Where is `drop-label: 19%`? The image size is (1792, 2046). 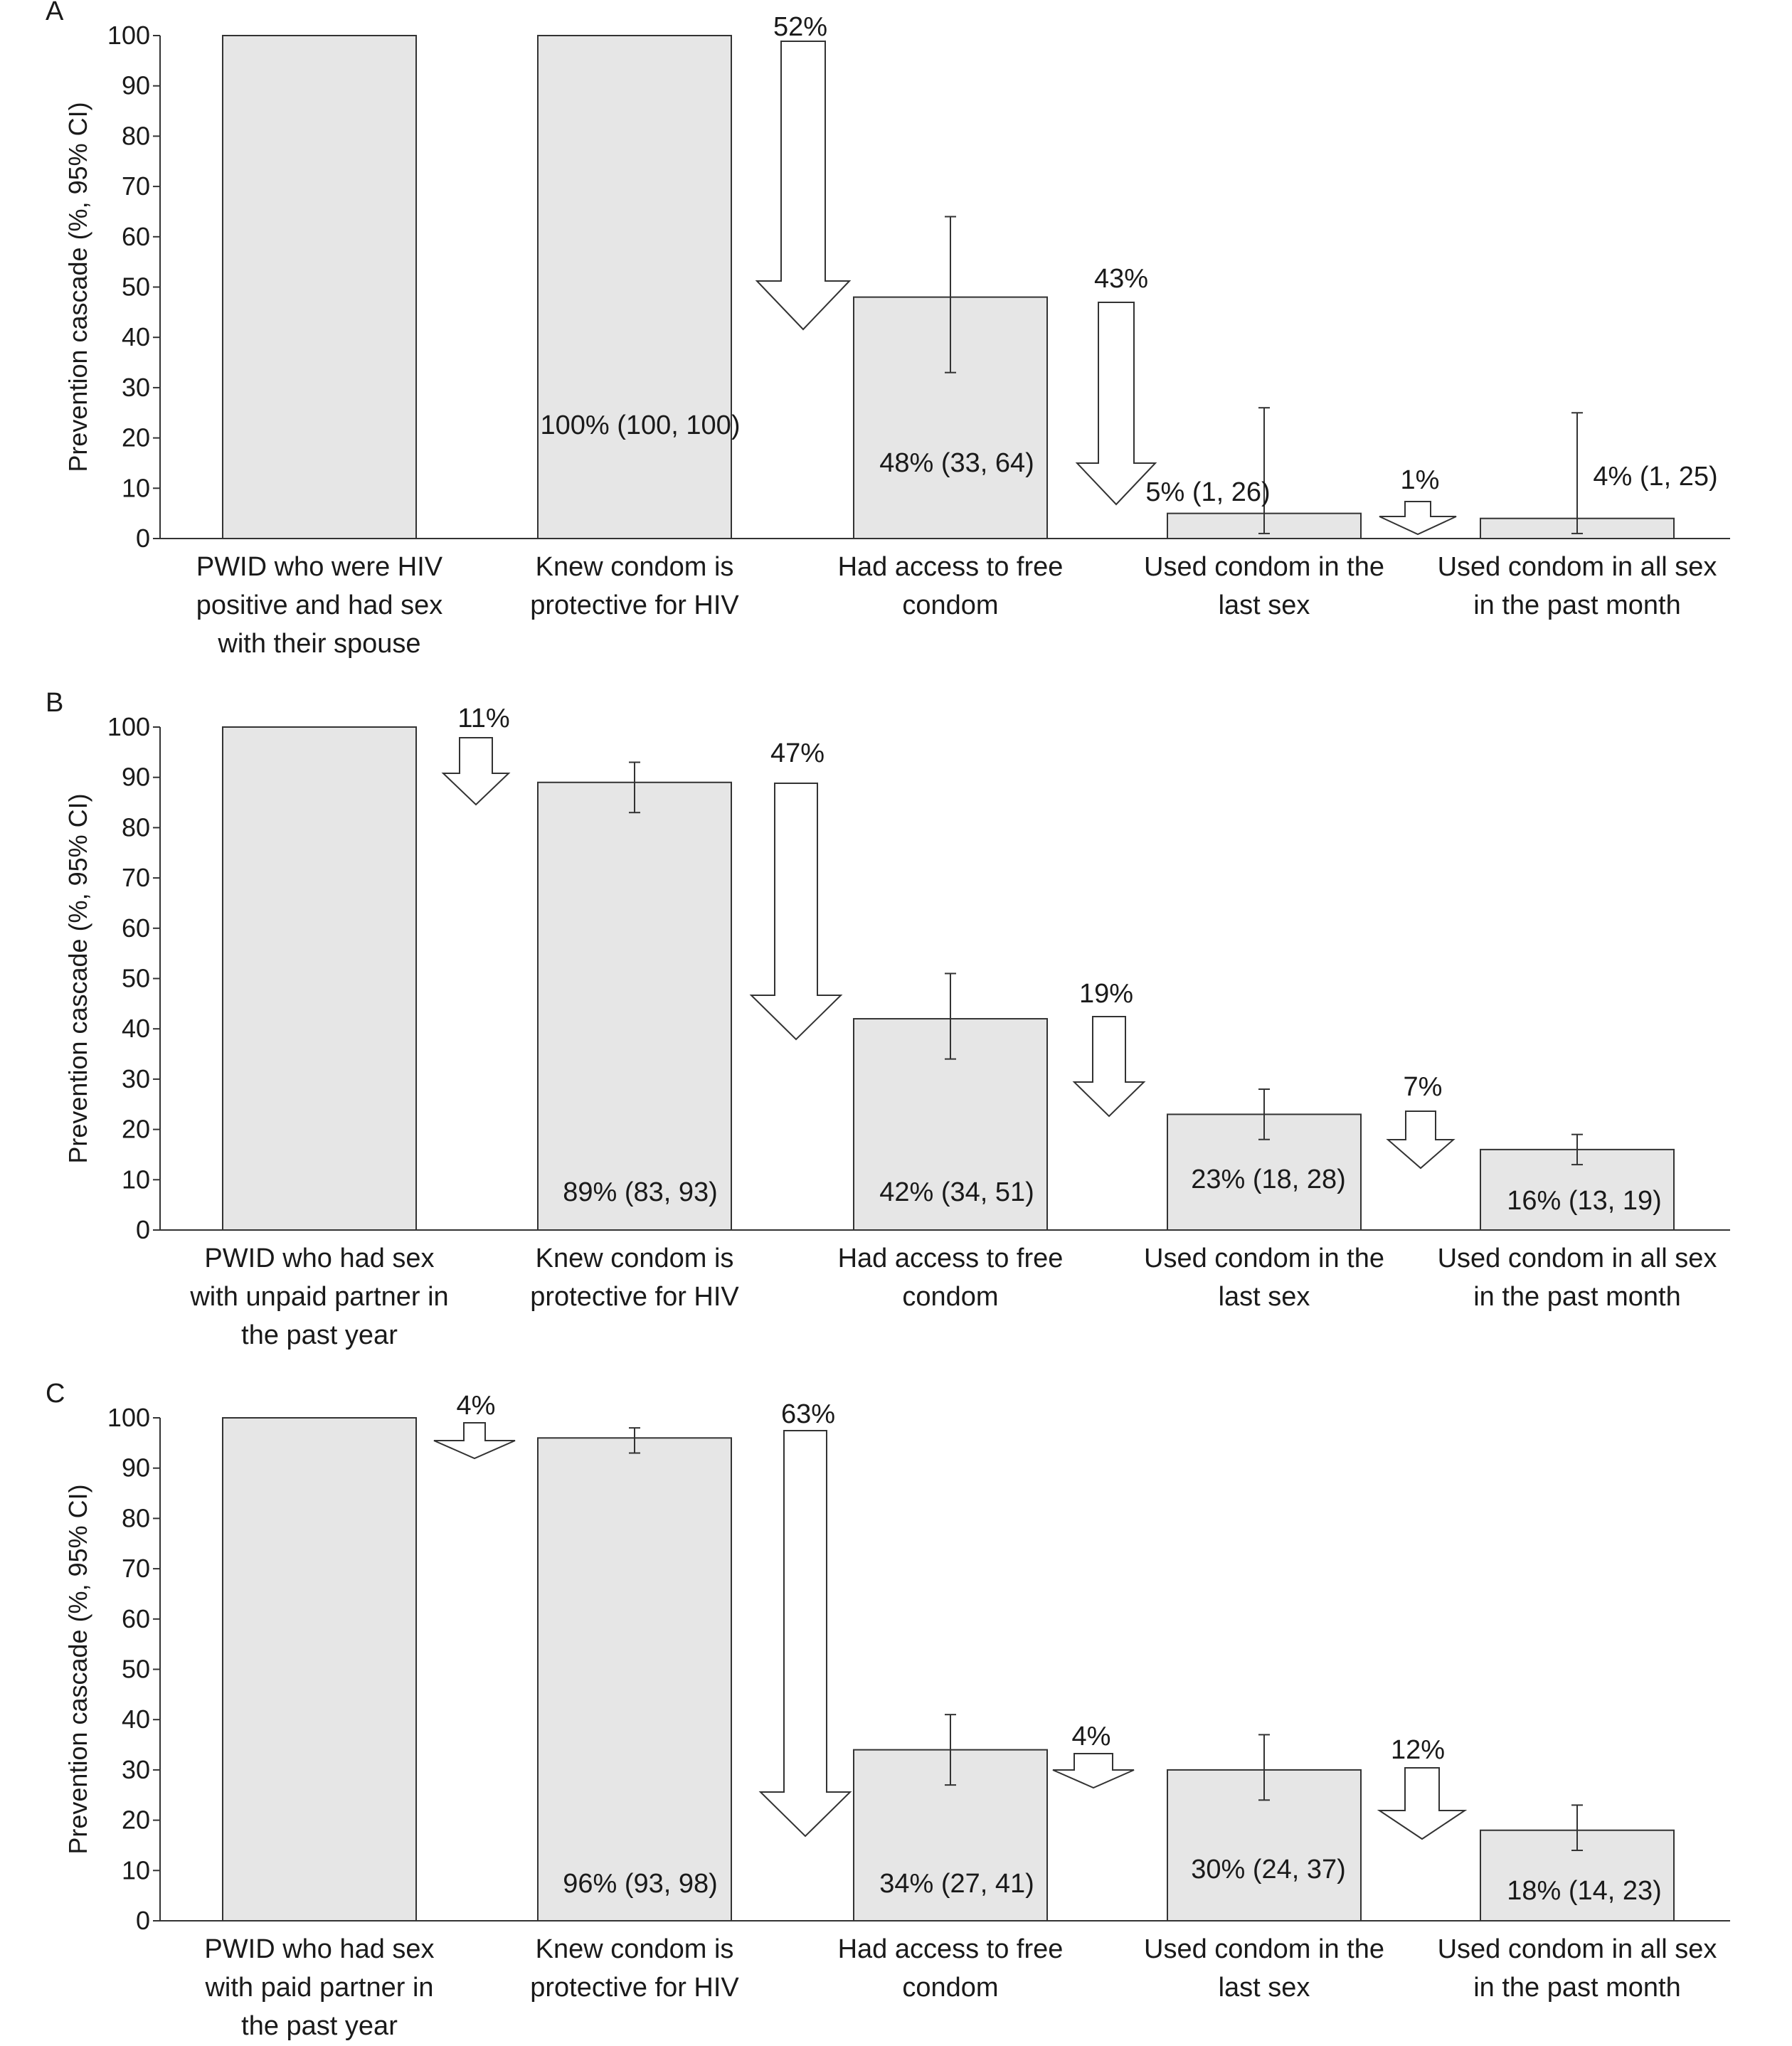 drop-label: 19% is located at coordinates (1106, 994).